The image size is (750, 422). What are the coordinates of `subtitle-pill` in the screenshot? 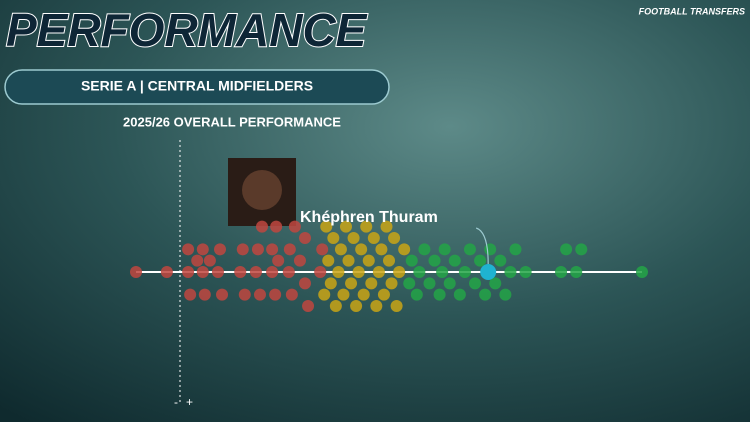 It's located at (197, 87).